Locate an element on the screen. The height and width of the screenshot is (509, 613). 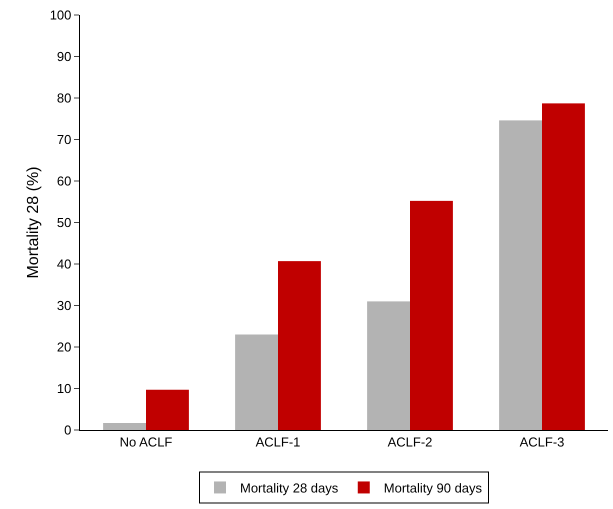
y-tick-label: 0 is located at coordinates (68, 430).